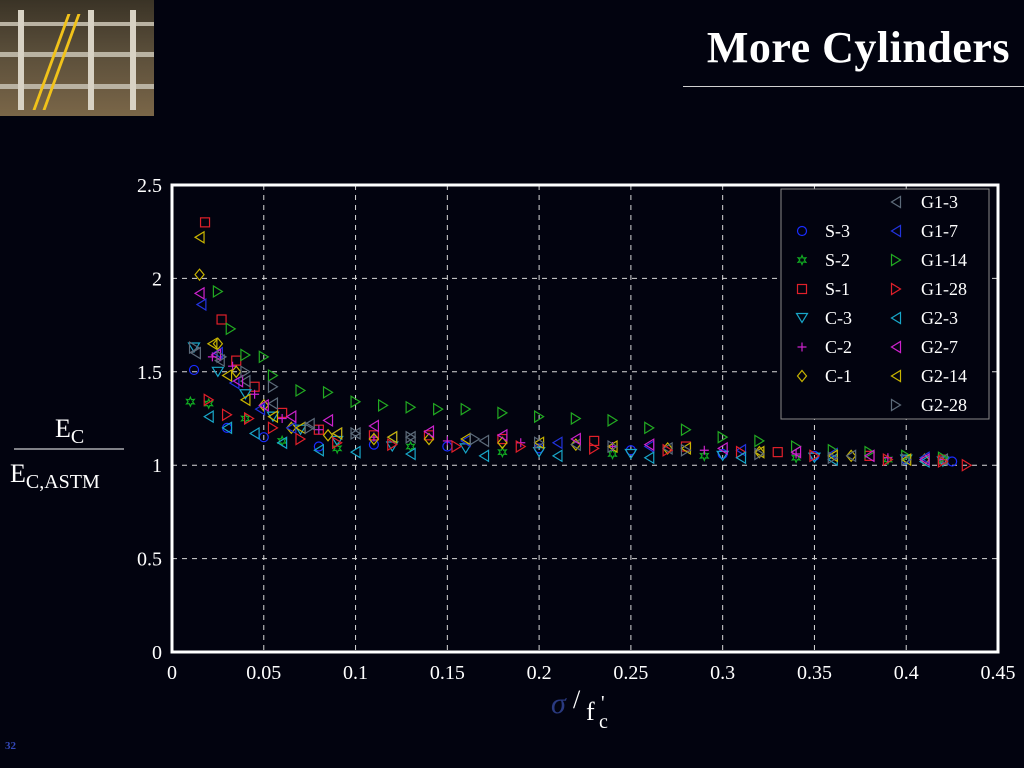 Image resolution: width=1024 pixels, height=768 pixels. What do you see at coordinates (157, 279) in the screenshot?
I see `y-tick-label: 2` at bounding box center [157, 279].